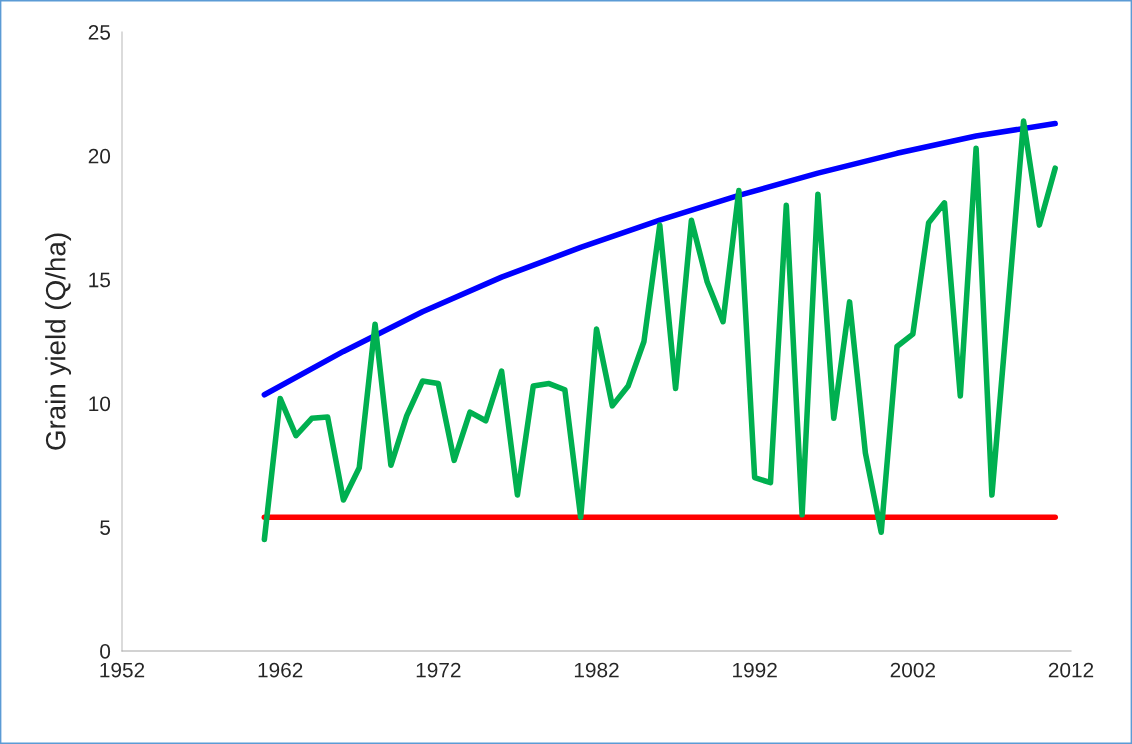 The width and height of the screenshot is (1132, 744). What do you see at coordinates (438, 670) in the screenshot?
I see `x-tick-label: 1972` at bounding box center [438, 670].